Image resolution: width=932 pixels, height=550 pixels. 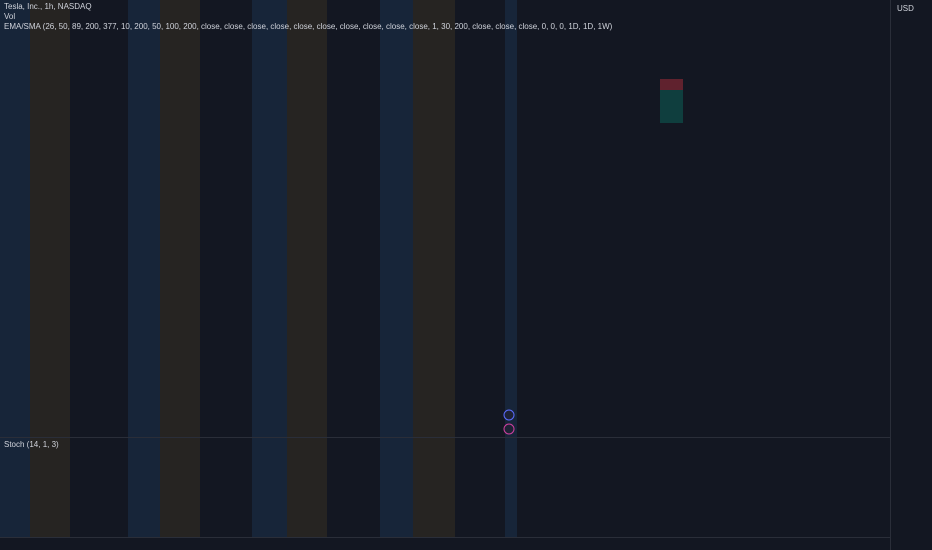 I want to click on legend-title: Tesla, Inc., 1h, NASDAQ, so click(x=48, y=6).